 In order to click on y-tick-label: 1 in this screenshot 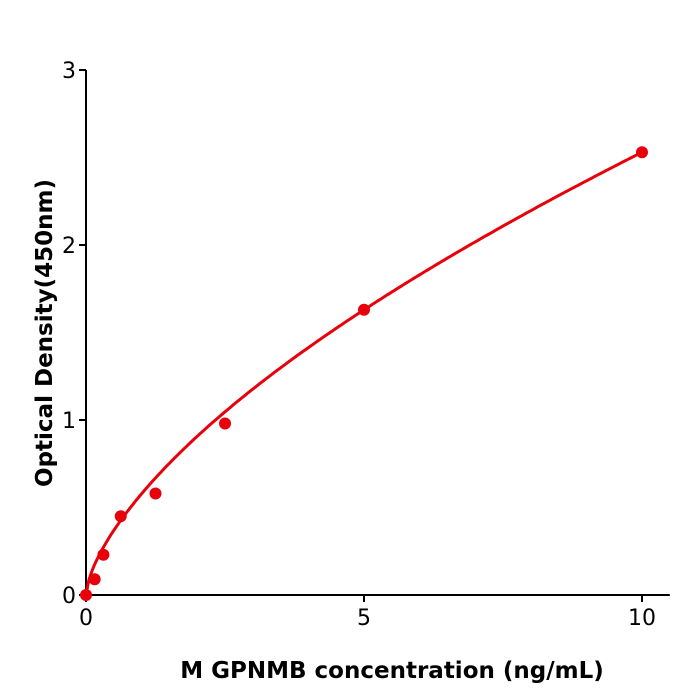, I will do `click(69, 421)`.